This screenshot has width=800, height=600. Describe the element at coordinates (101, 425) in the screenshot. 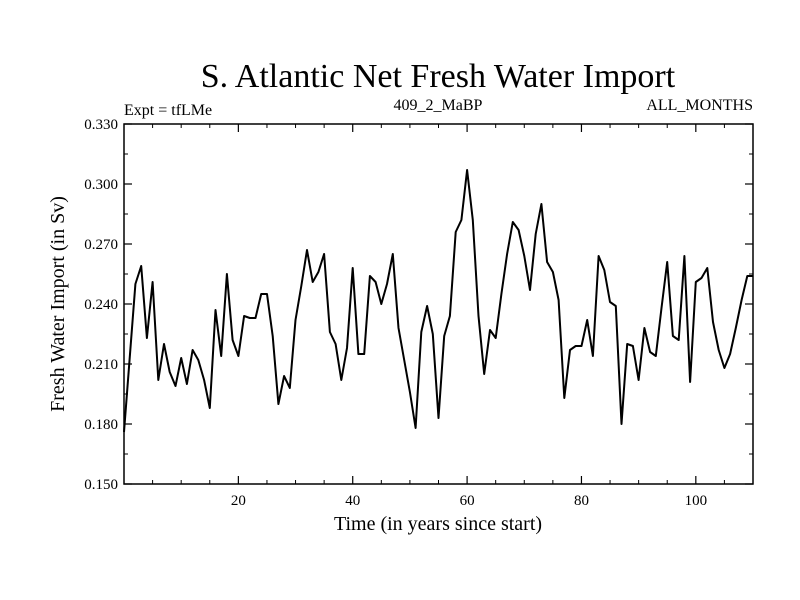

I see `y-tick-label: 0.180` at that location.